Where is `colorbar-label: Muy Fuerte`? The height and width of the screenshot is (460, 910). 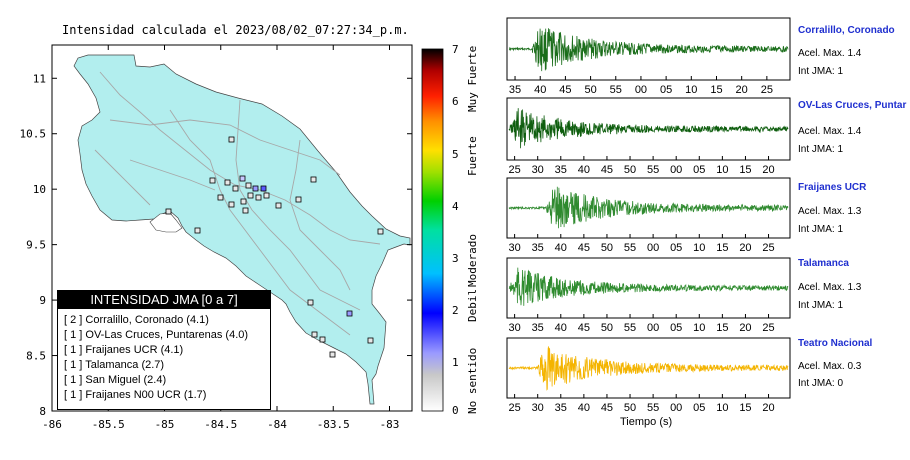
colorbar-label: Muy Fuerte is located at coordinates (472, 78).